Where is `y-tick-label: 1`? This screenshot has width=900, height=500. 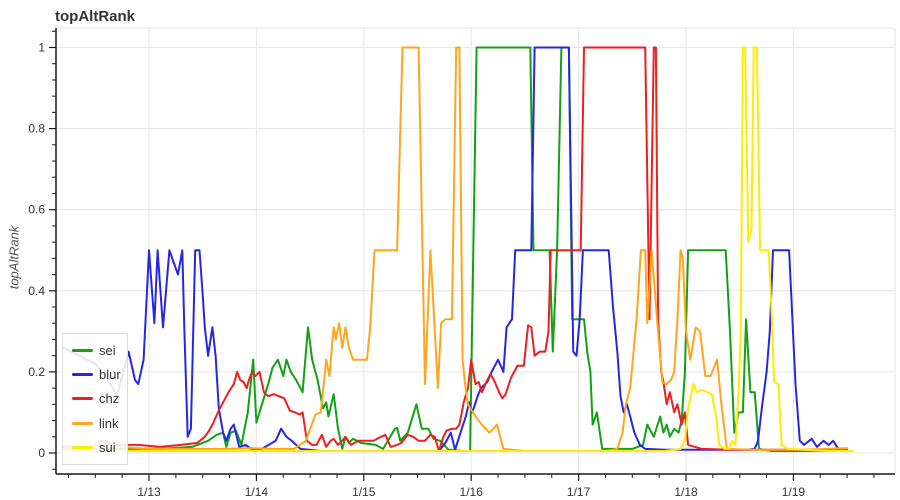
y-tick-label: 1 is located at coordinates (41, 48).